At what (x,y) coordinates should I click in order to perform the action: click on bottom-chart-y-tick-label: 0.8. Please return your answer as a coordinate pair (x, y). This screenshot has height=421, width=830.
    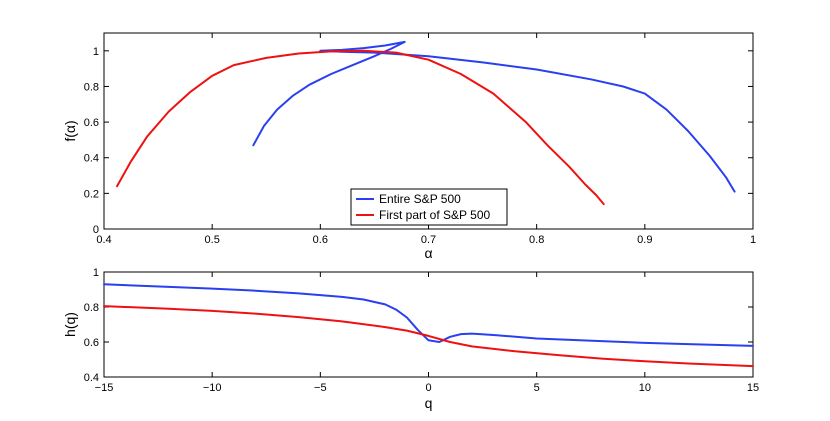
    Looking at the image, I should click on (91, 308).